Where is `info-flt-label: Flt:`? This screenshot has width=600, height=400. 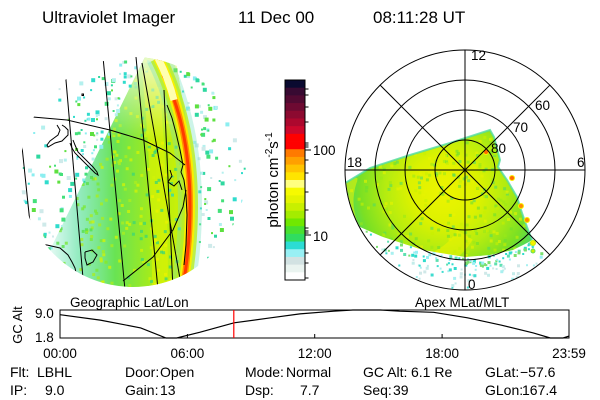 info-flt-label: Flt: is located at coordinates (20, 372).